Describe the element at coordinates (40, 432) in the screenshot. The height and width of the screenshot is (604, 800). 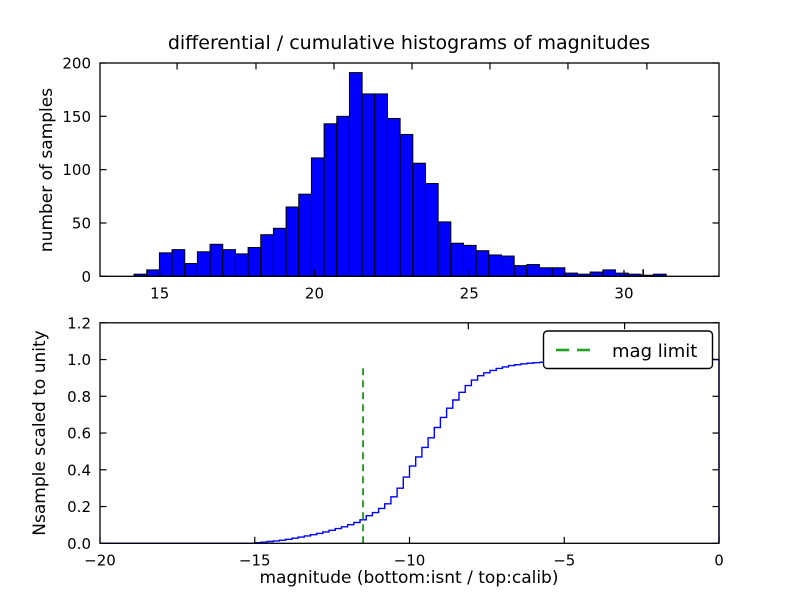
I see `bottom-y-axis-label: Nsample scaled to unity` at that location.